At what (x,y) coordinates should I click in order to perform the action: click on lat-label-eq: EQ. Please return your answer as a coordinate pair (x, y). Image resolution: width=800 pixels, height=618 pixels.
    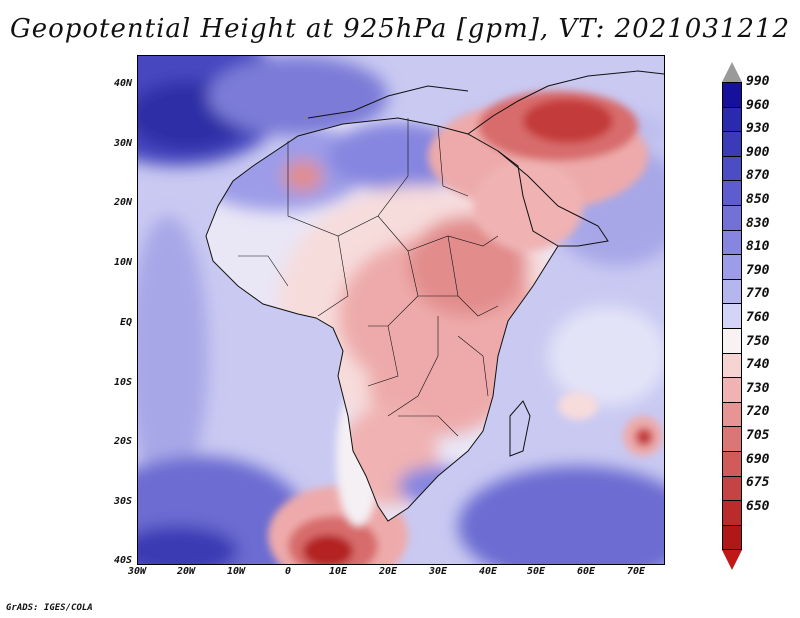
    Looking at the image, I should click on (125, 322).